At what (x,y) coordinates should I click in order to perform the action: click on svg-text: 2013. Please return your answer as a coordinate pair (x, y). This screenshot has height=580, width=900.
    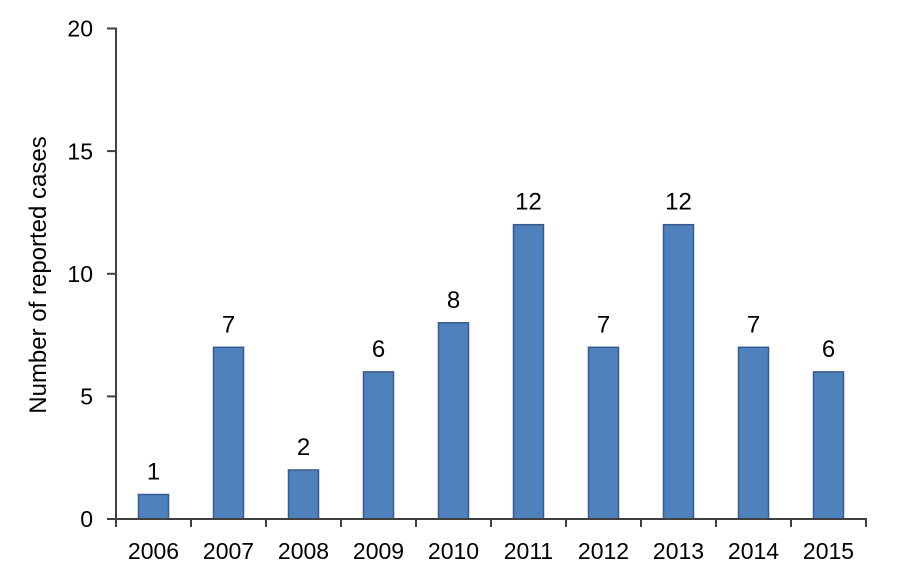
    Looking at the image, I should click on (678, 551).